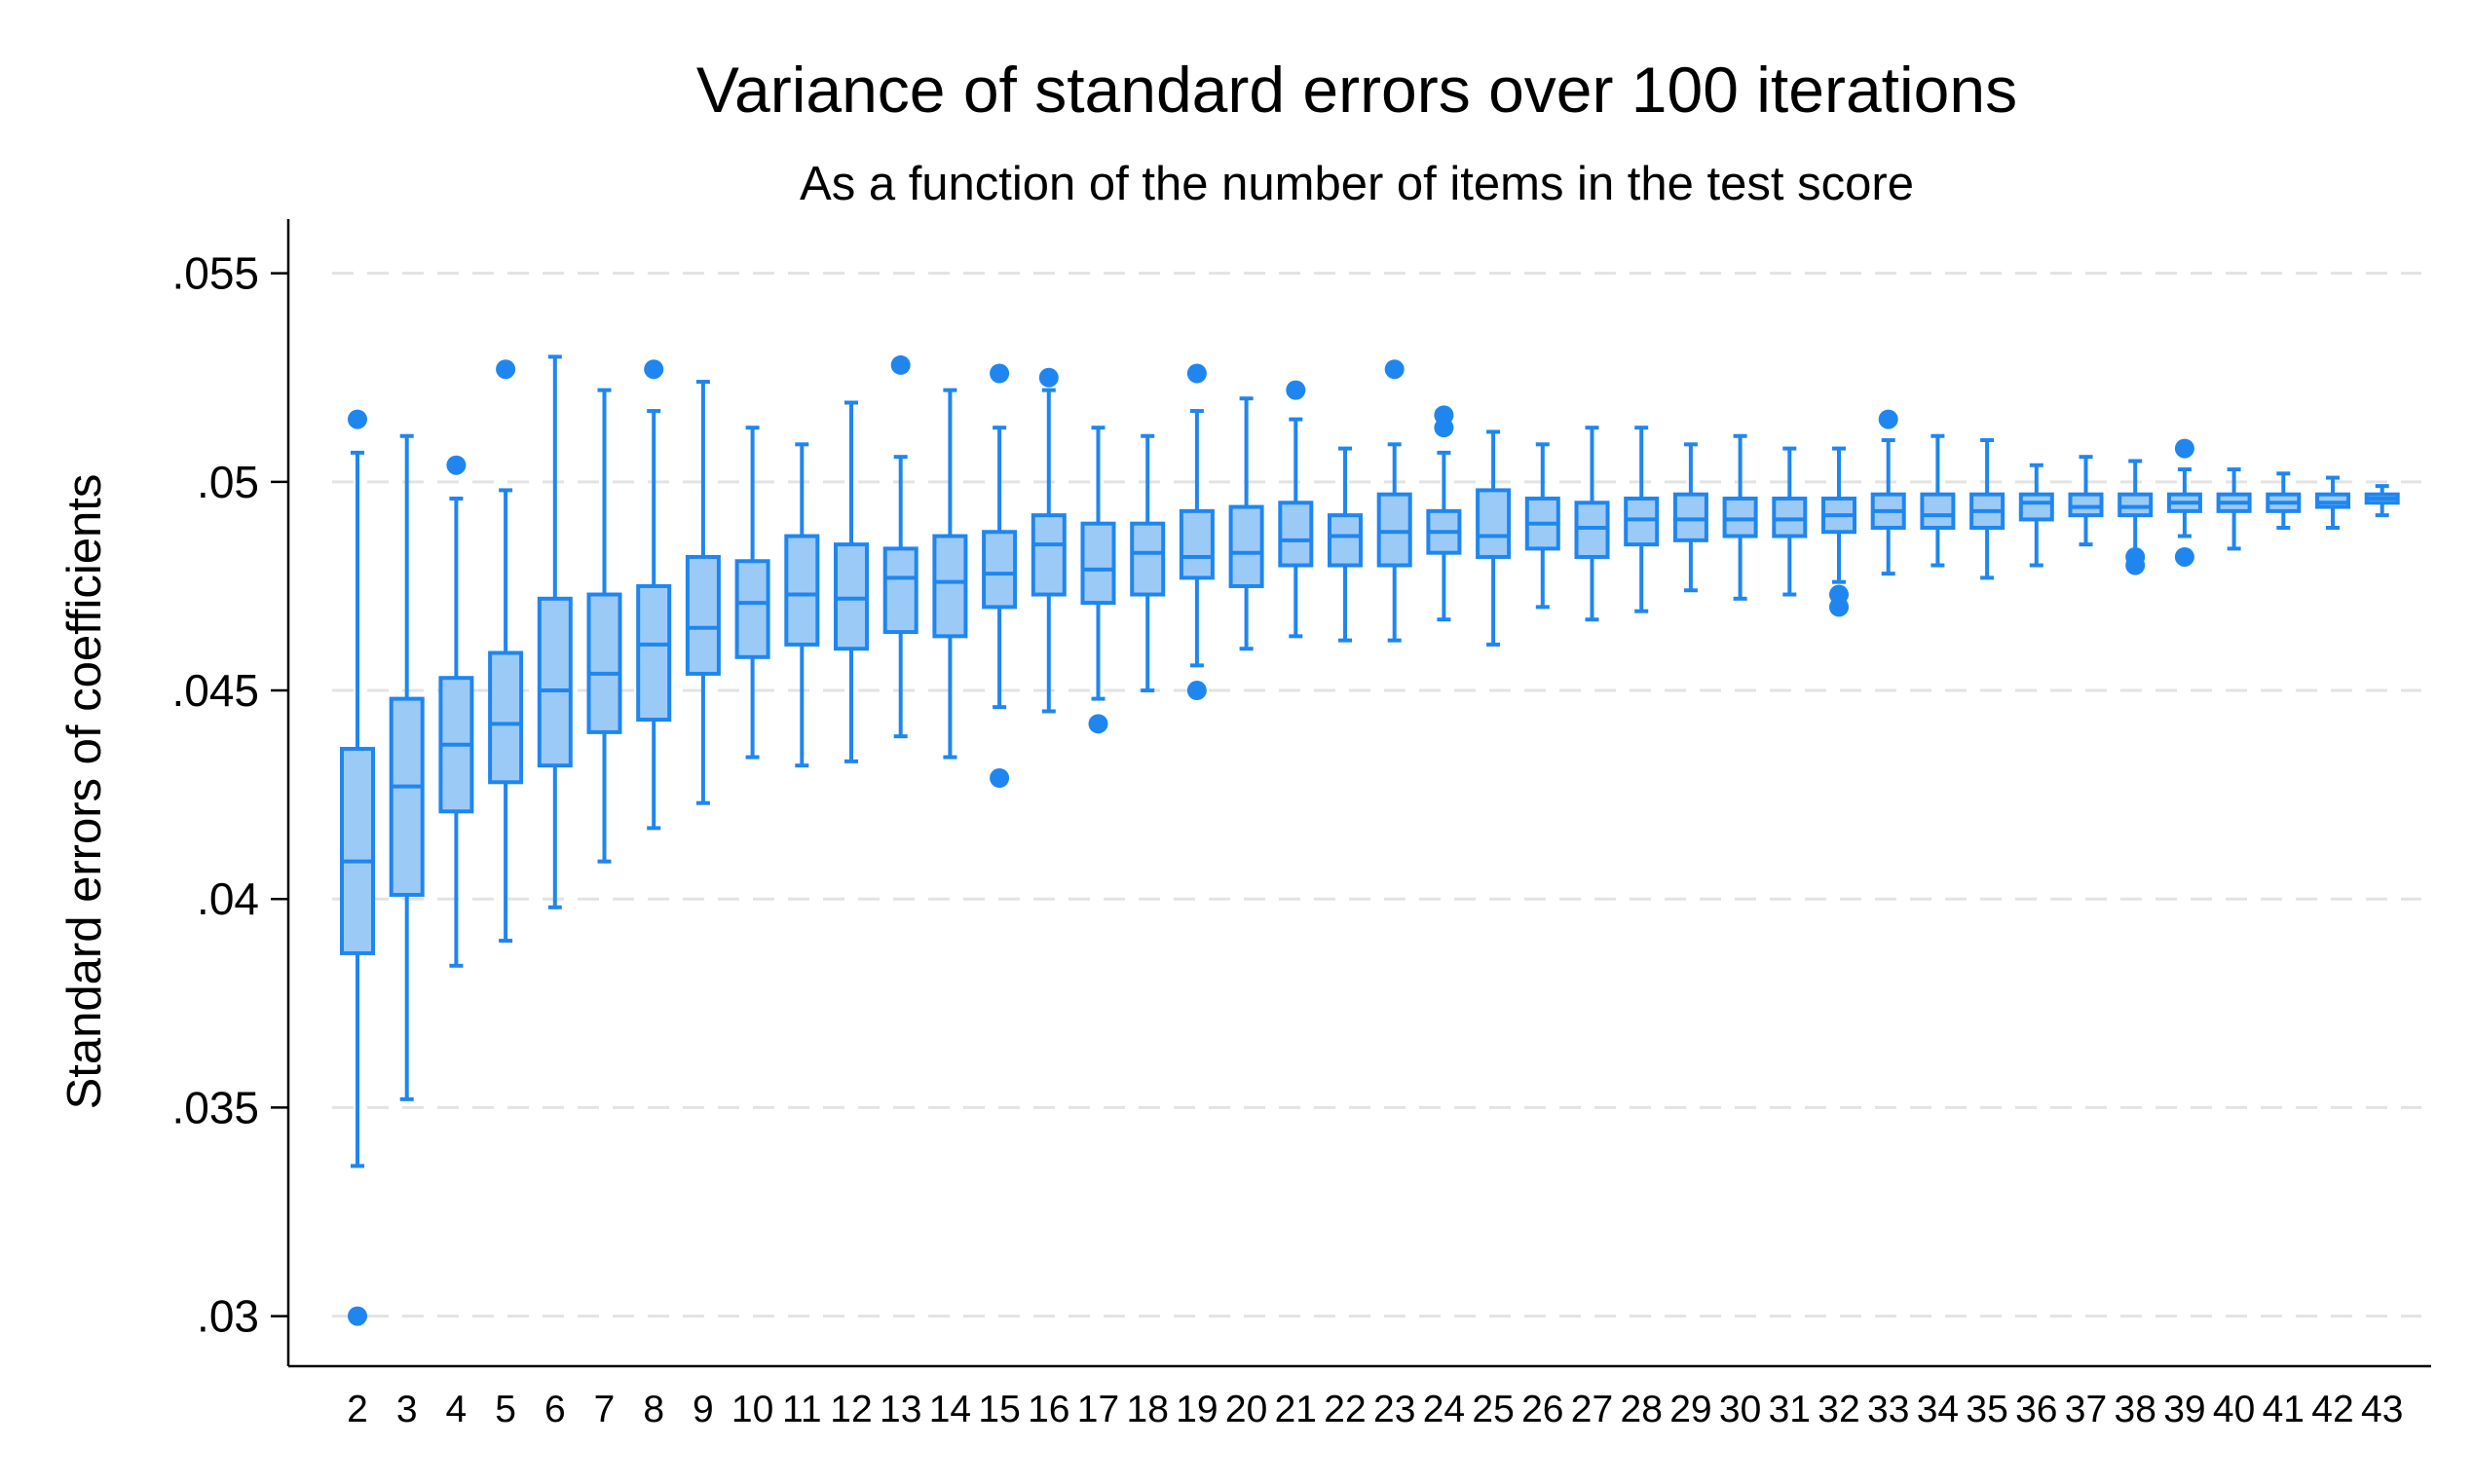  Describe the element at coordinates (802, 1409) in the screenshot. I see `x-tick-label: 11` at that location.